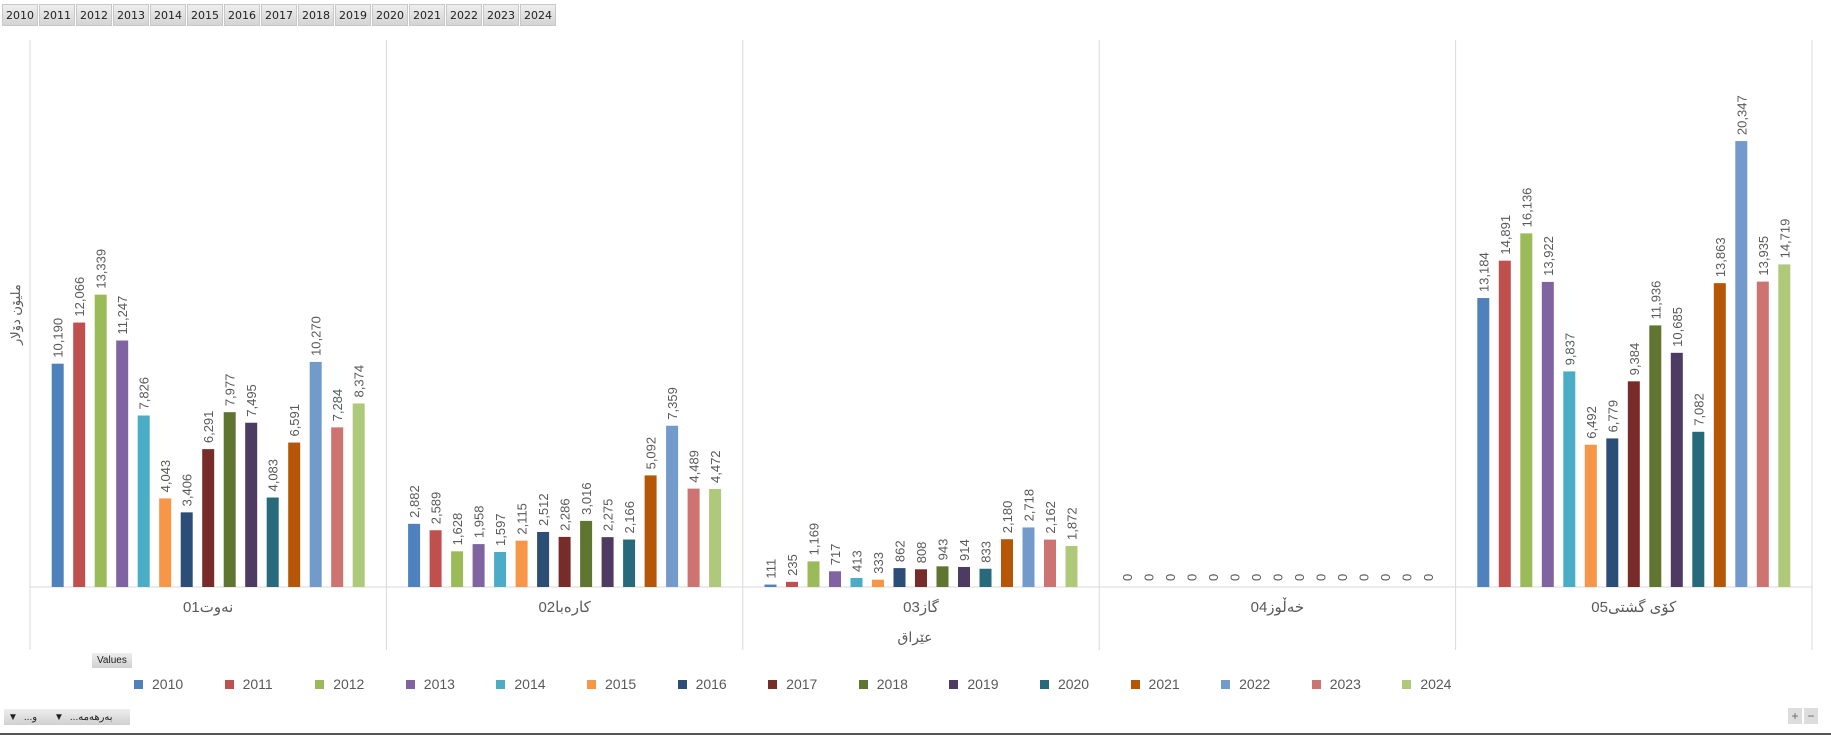 Image resolution: width=1831 pixels, height=750 pixels. Describe the element at coordinates (439, 684) in the screenshot. I see `legend-label: 2013` at that location.